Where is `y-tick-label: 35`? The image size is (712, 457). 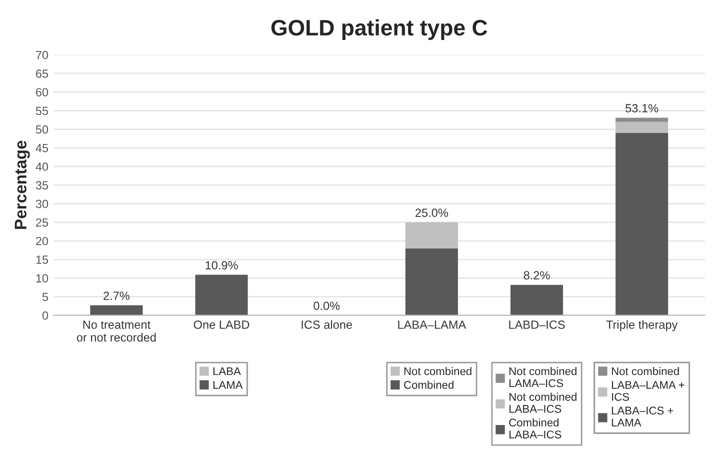
y-tick-label: 35 is located at coordinates (42, 185).